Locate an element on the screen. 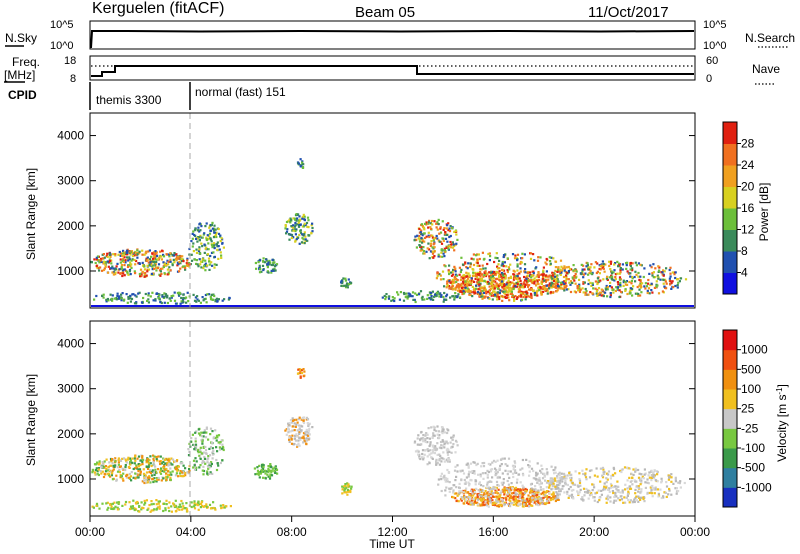 The image size is (800, 554). nave-tick-top: 60 is located at coordinates (712, 61).